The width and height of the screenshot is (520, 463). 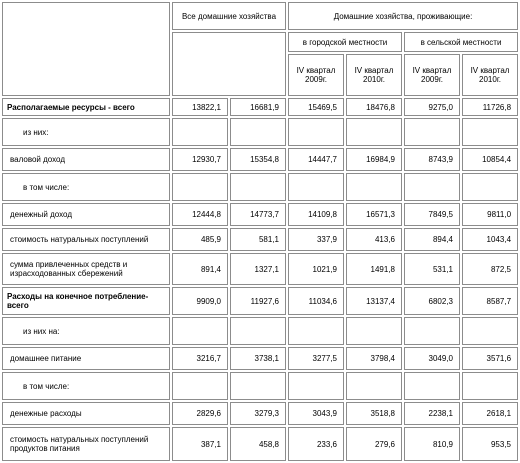 What do you see at coordinates (86, 132) in the screenshot?
I see `row-label: из них:` at bounding box center [86, 132].